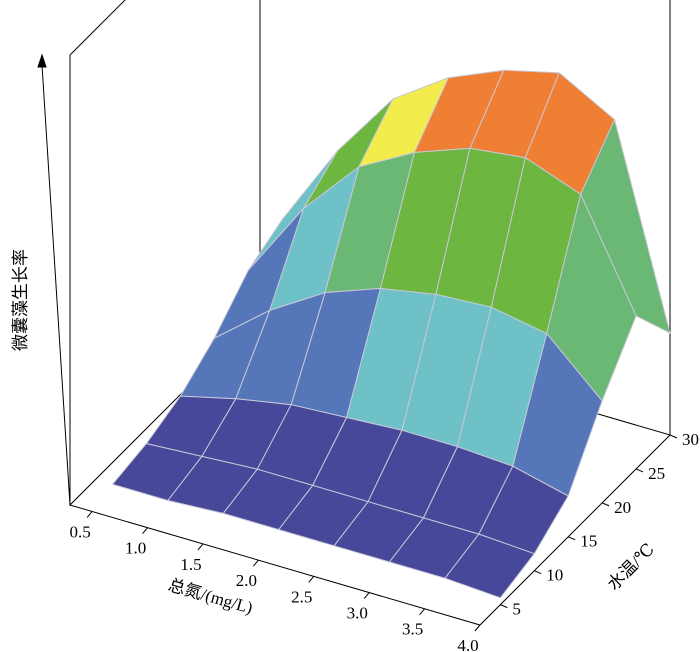  What do you see at coordinates (20, 300) in the screenshot?
I see `z-axis-label: 微囊藻生长率` at bounding box center [20, 300].